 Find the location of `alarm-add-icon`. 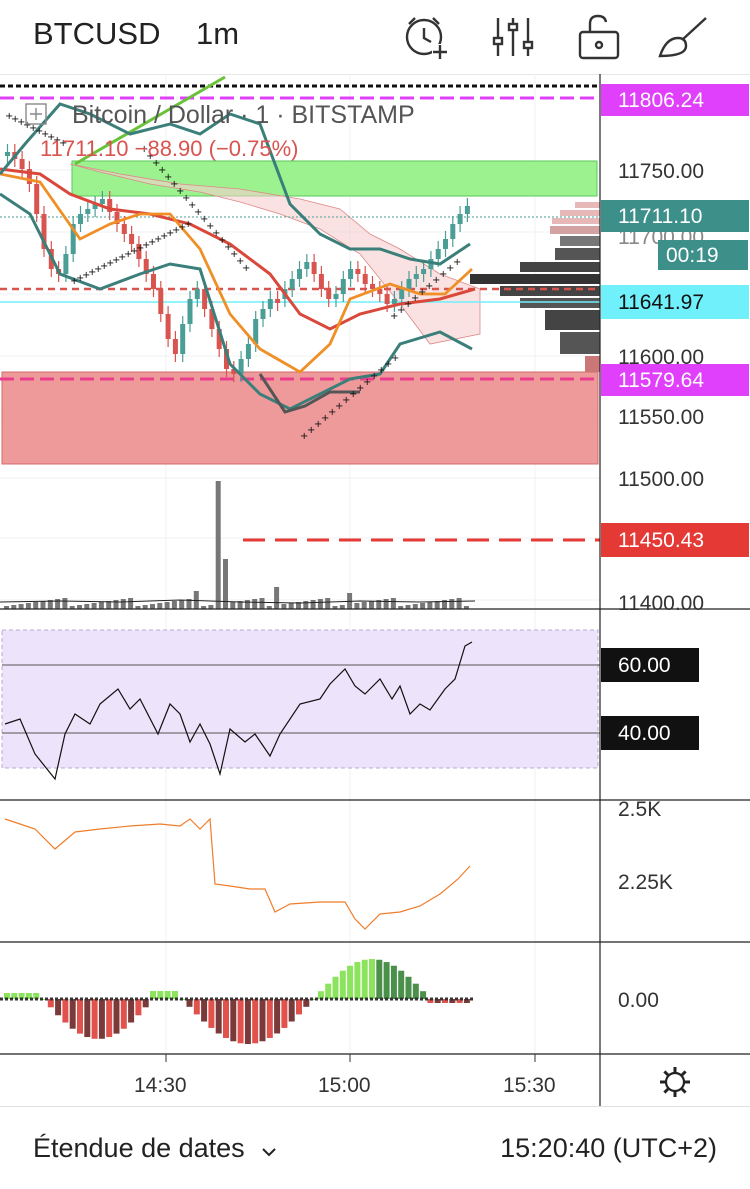

alarm-add-icon is located at coordinates (426, 37).